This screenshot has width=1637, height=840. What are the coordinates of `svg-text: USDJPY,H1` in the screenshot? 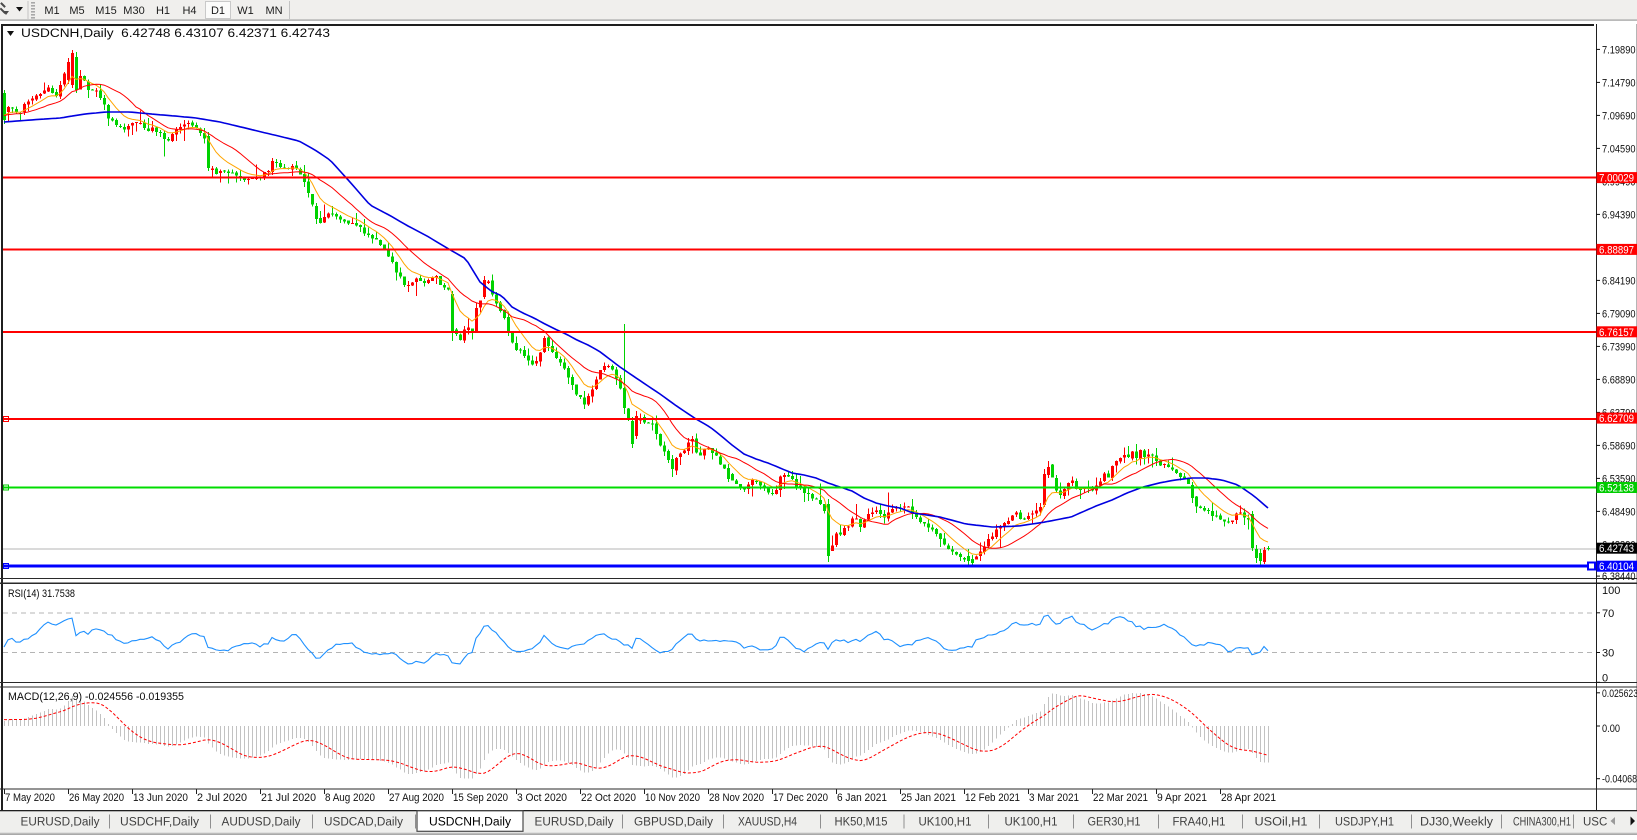 It's located at (1364, 823).